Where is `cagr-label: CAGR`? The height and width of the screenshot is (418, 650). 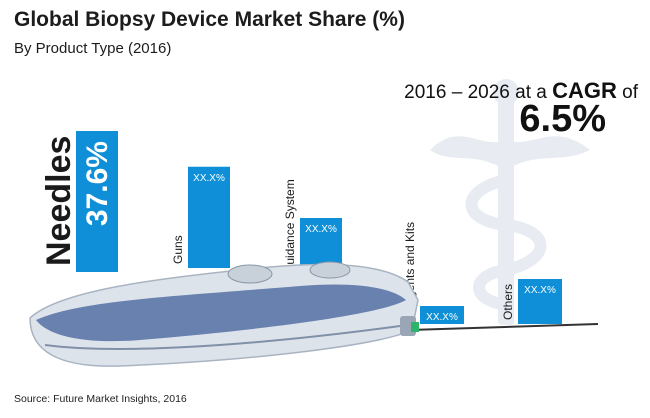
cagr-label: CAGR is located at coordinates (584, 90).